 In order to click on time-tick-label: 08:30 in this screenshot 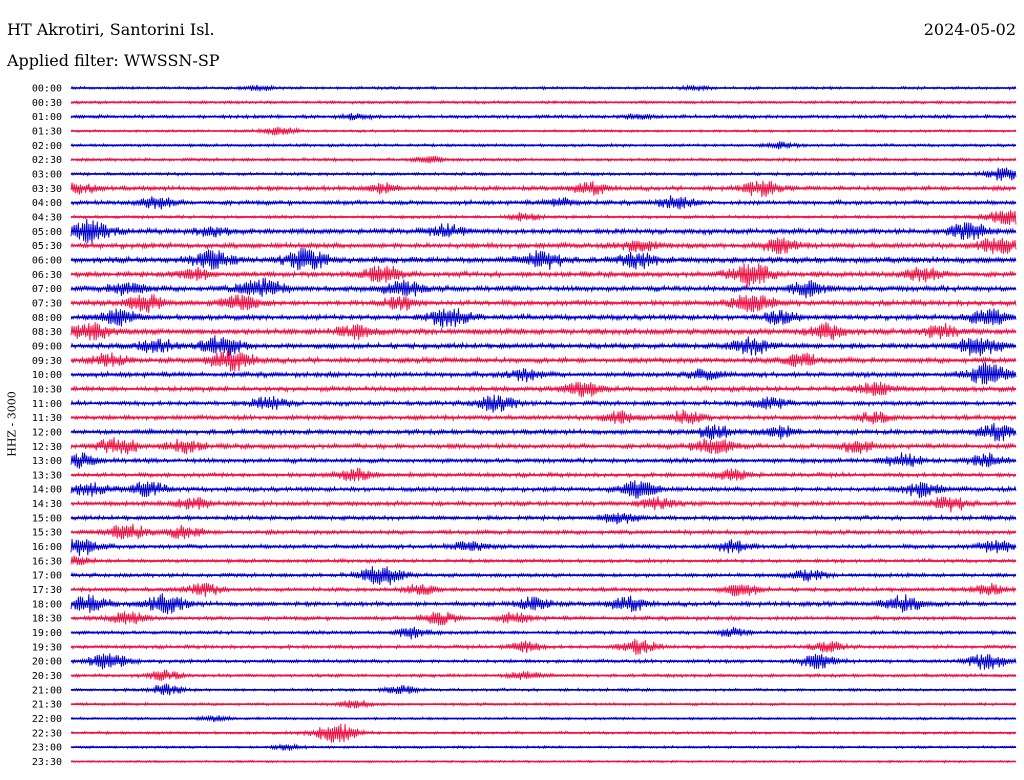, I will do `click(47, 332)`.